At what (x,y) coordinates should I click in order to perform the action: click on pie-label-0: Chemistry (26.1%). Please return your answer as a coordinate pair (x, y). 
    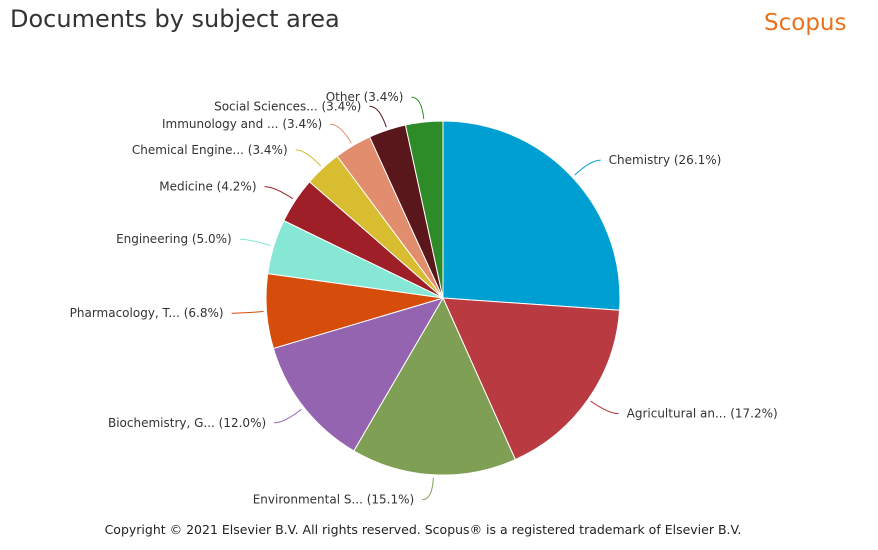
    Looking at the image, I should click on (665, 160).